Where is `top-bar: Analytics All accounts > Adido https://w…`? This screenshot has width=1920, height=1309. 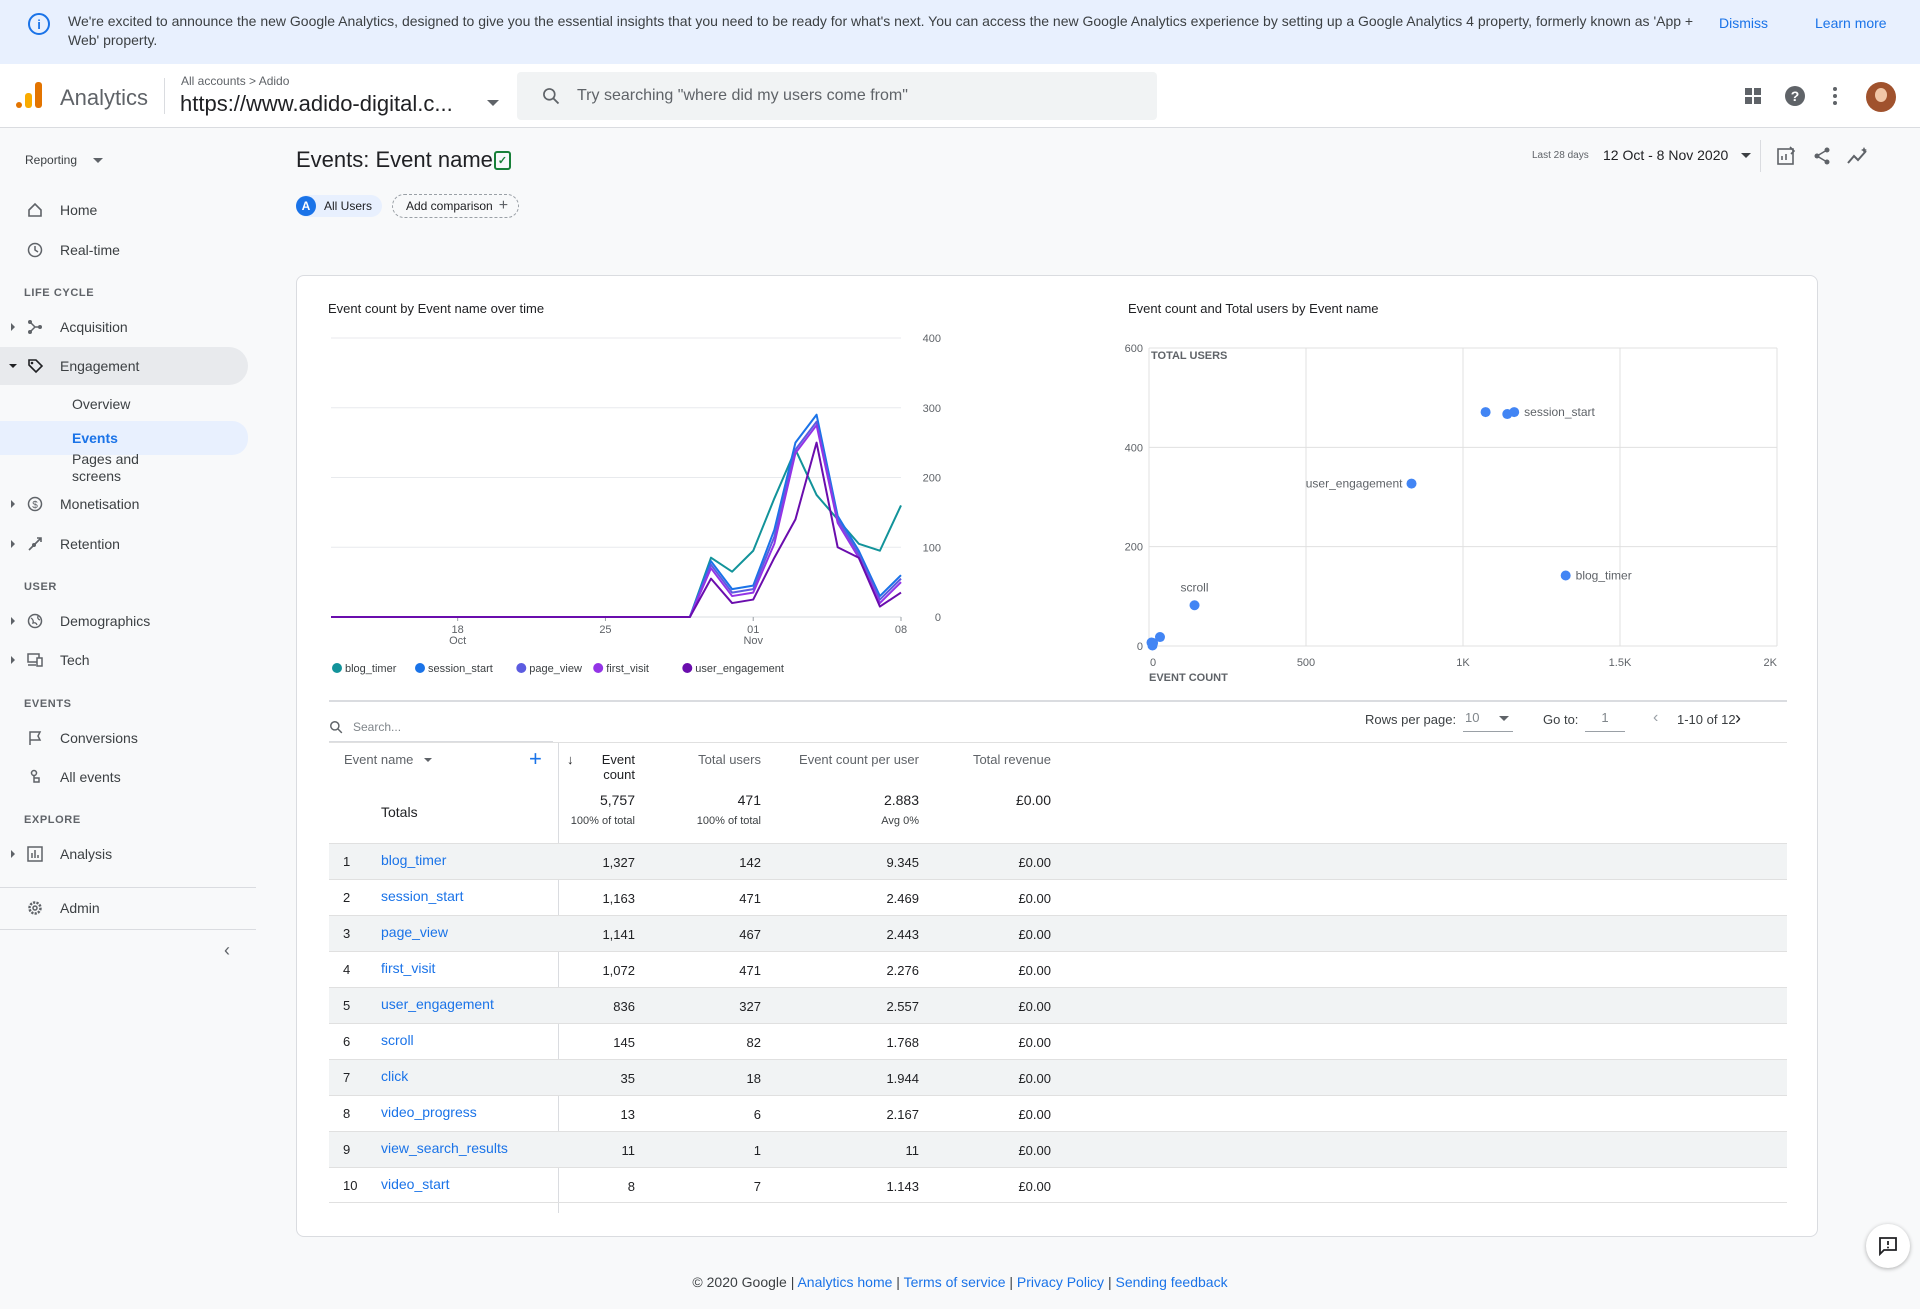
top-bar: Analytics All accounts > Adido https://w… is located at coordinates (960, 96).